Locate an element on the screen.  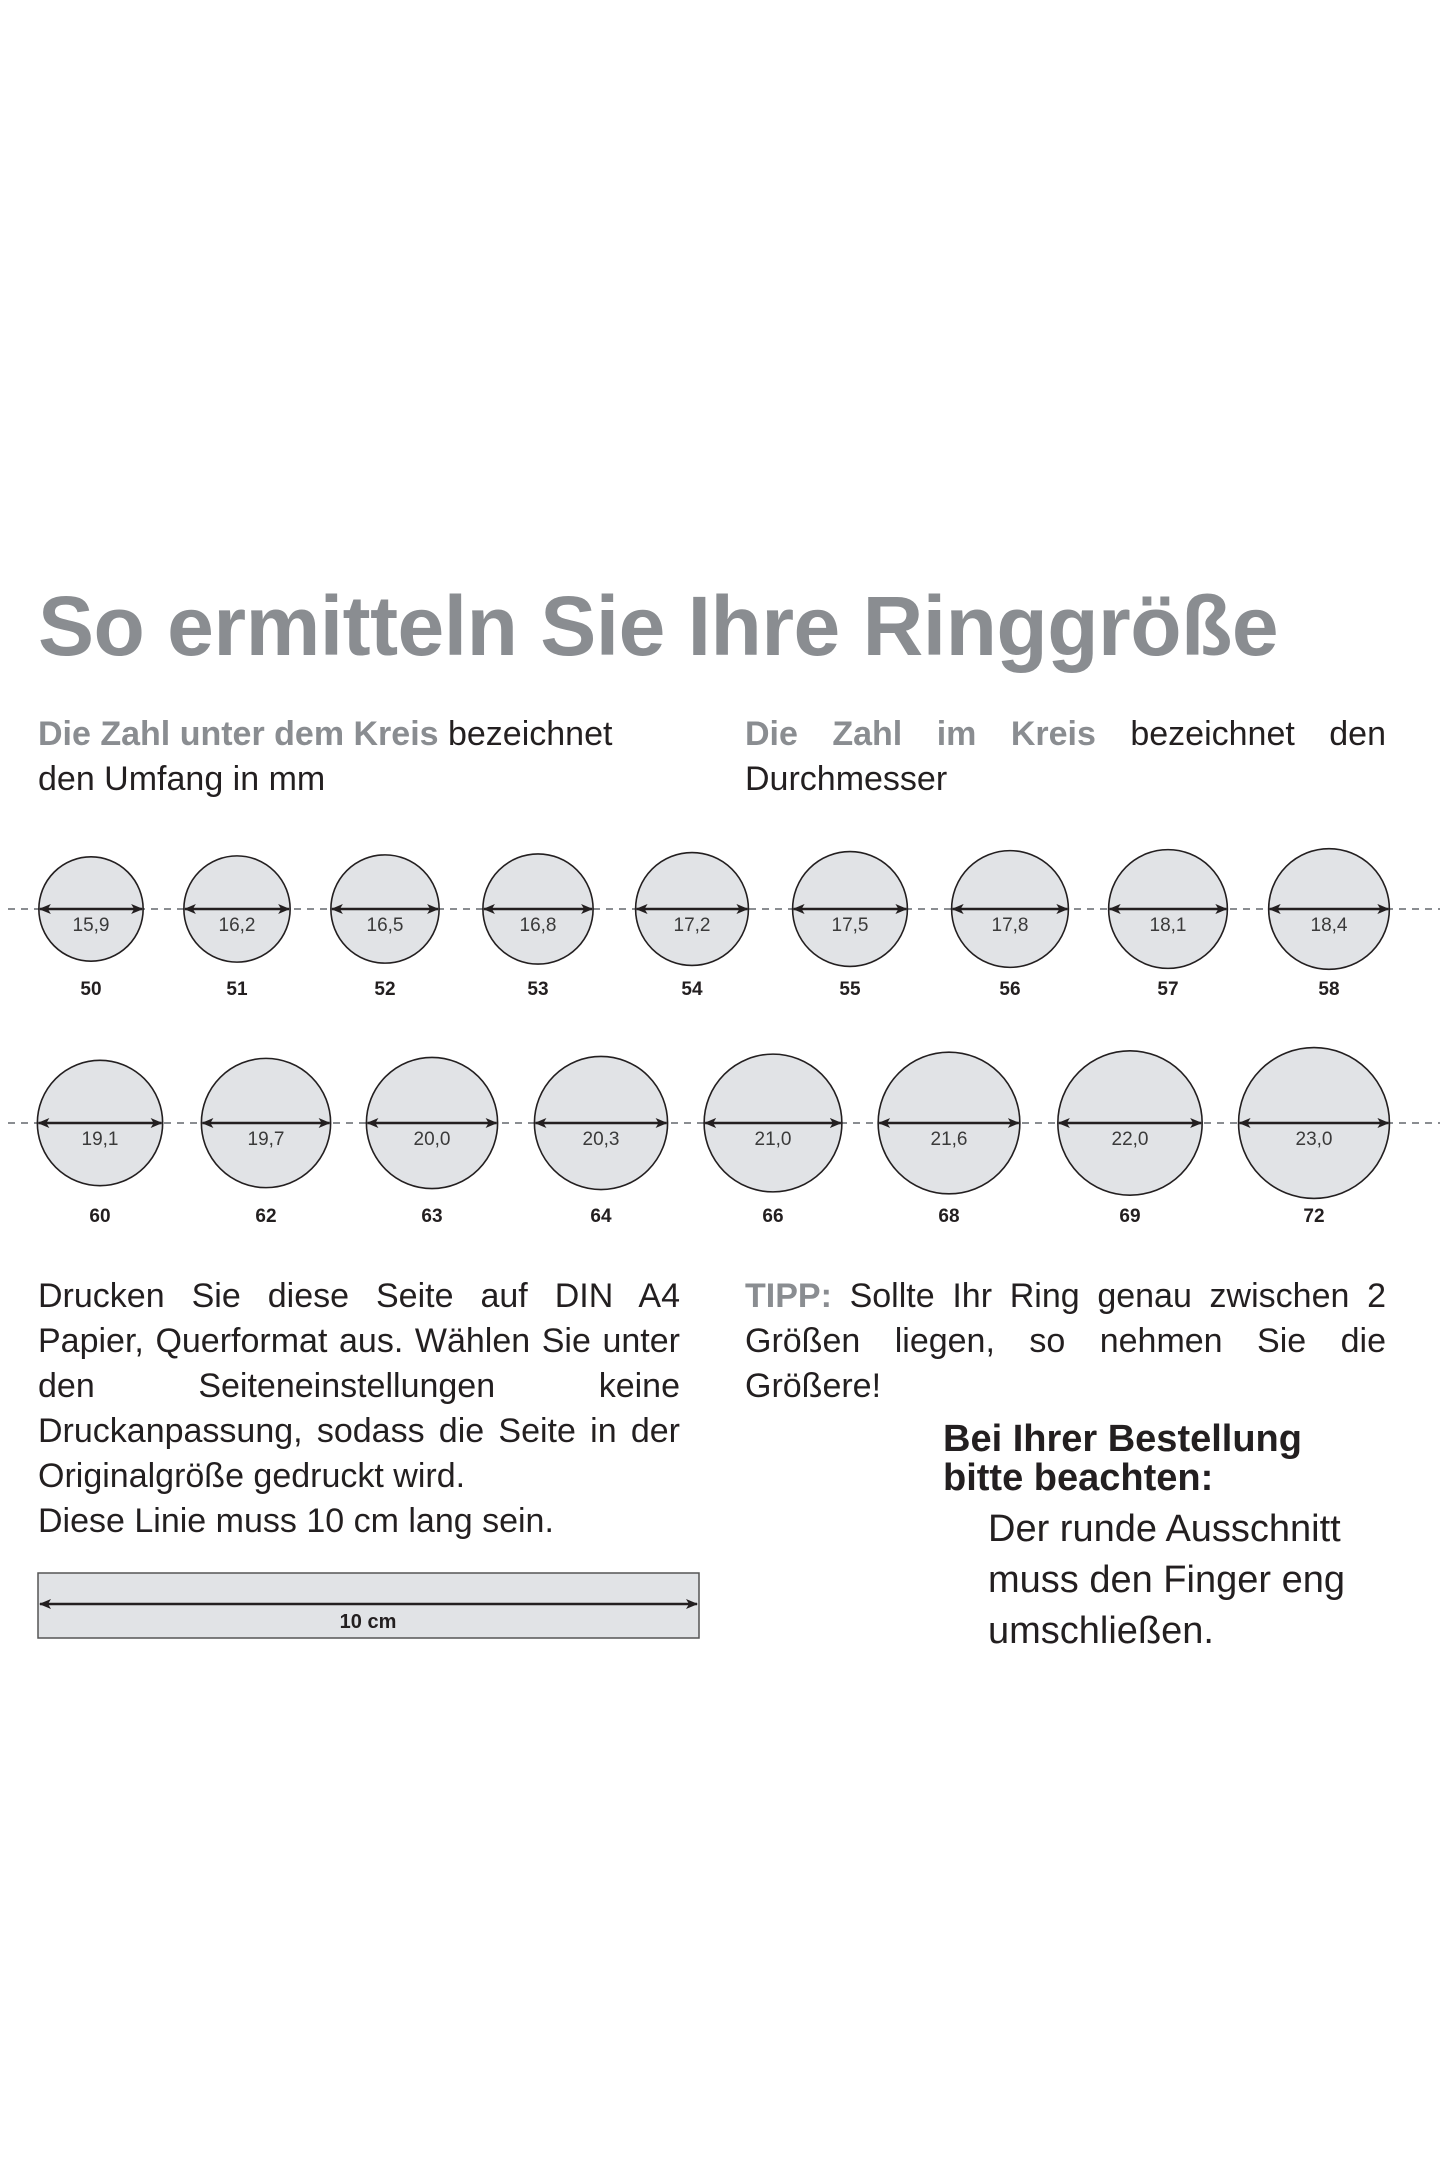
tip-label: TIPP: is located at coordinates (788, 1296).